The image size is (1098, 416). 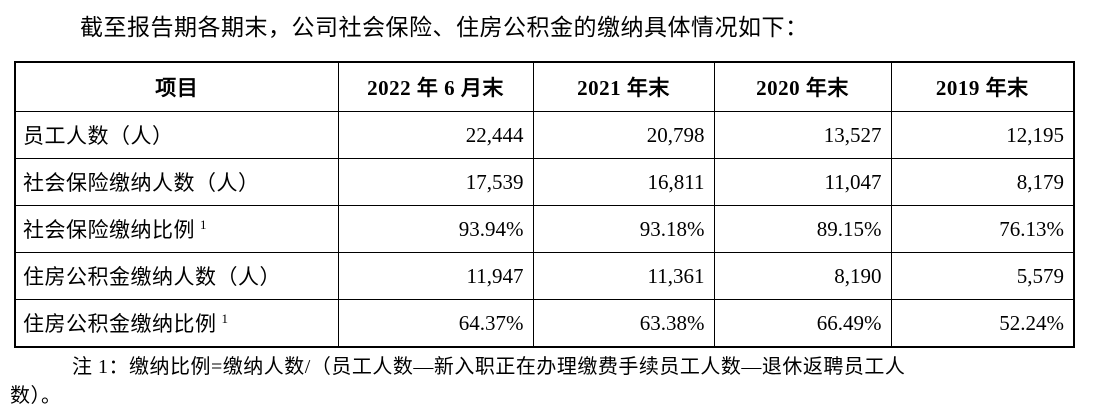 I want to click on column-header-2022h1: 2022 年 6 月末, so click(x=435, y=86).